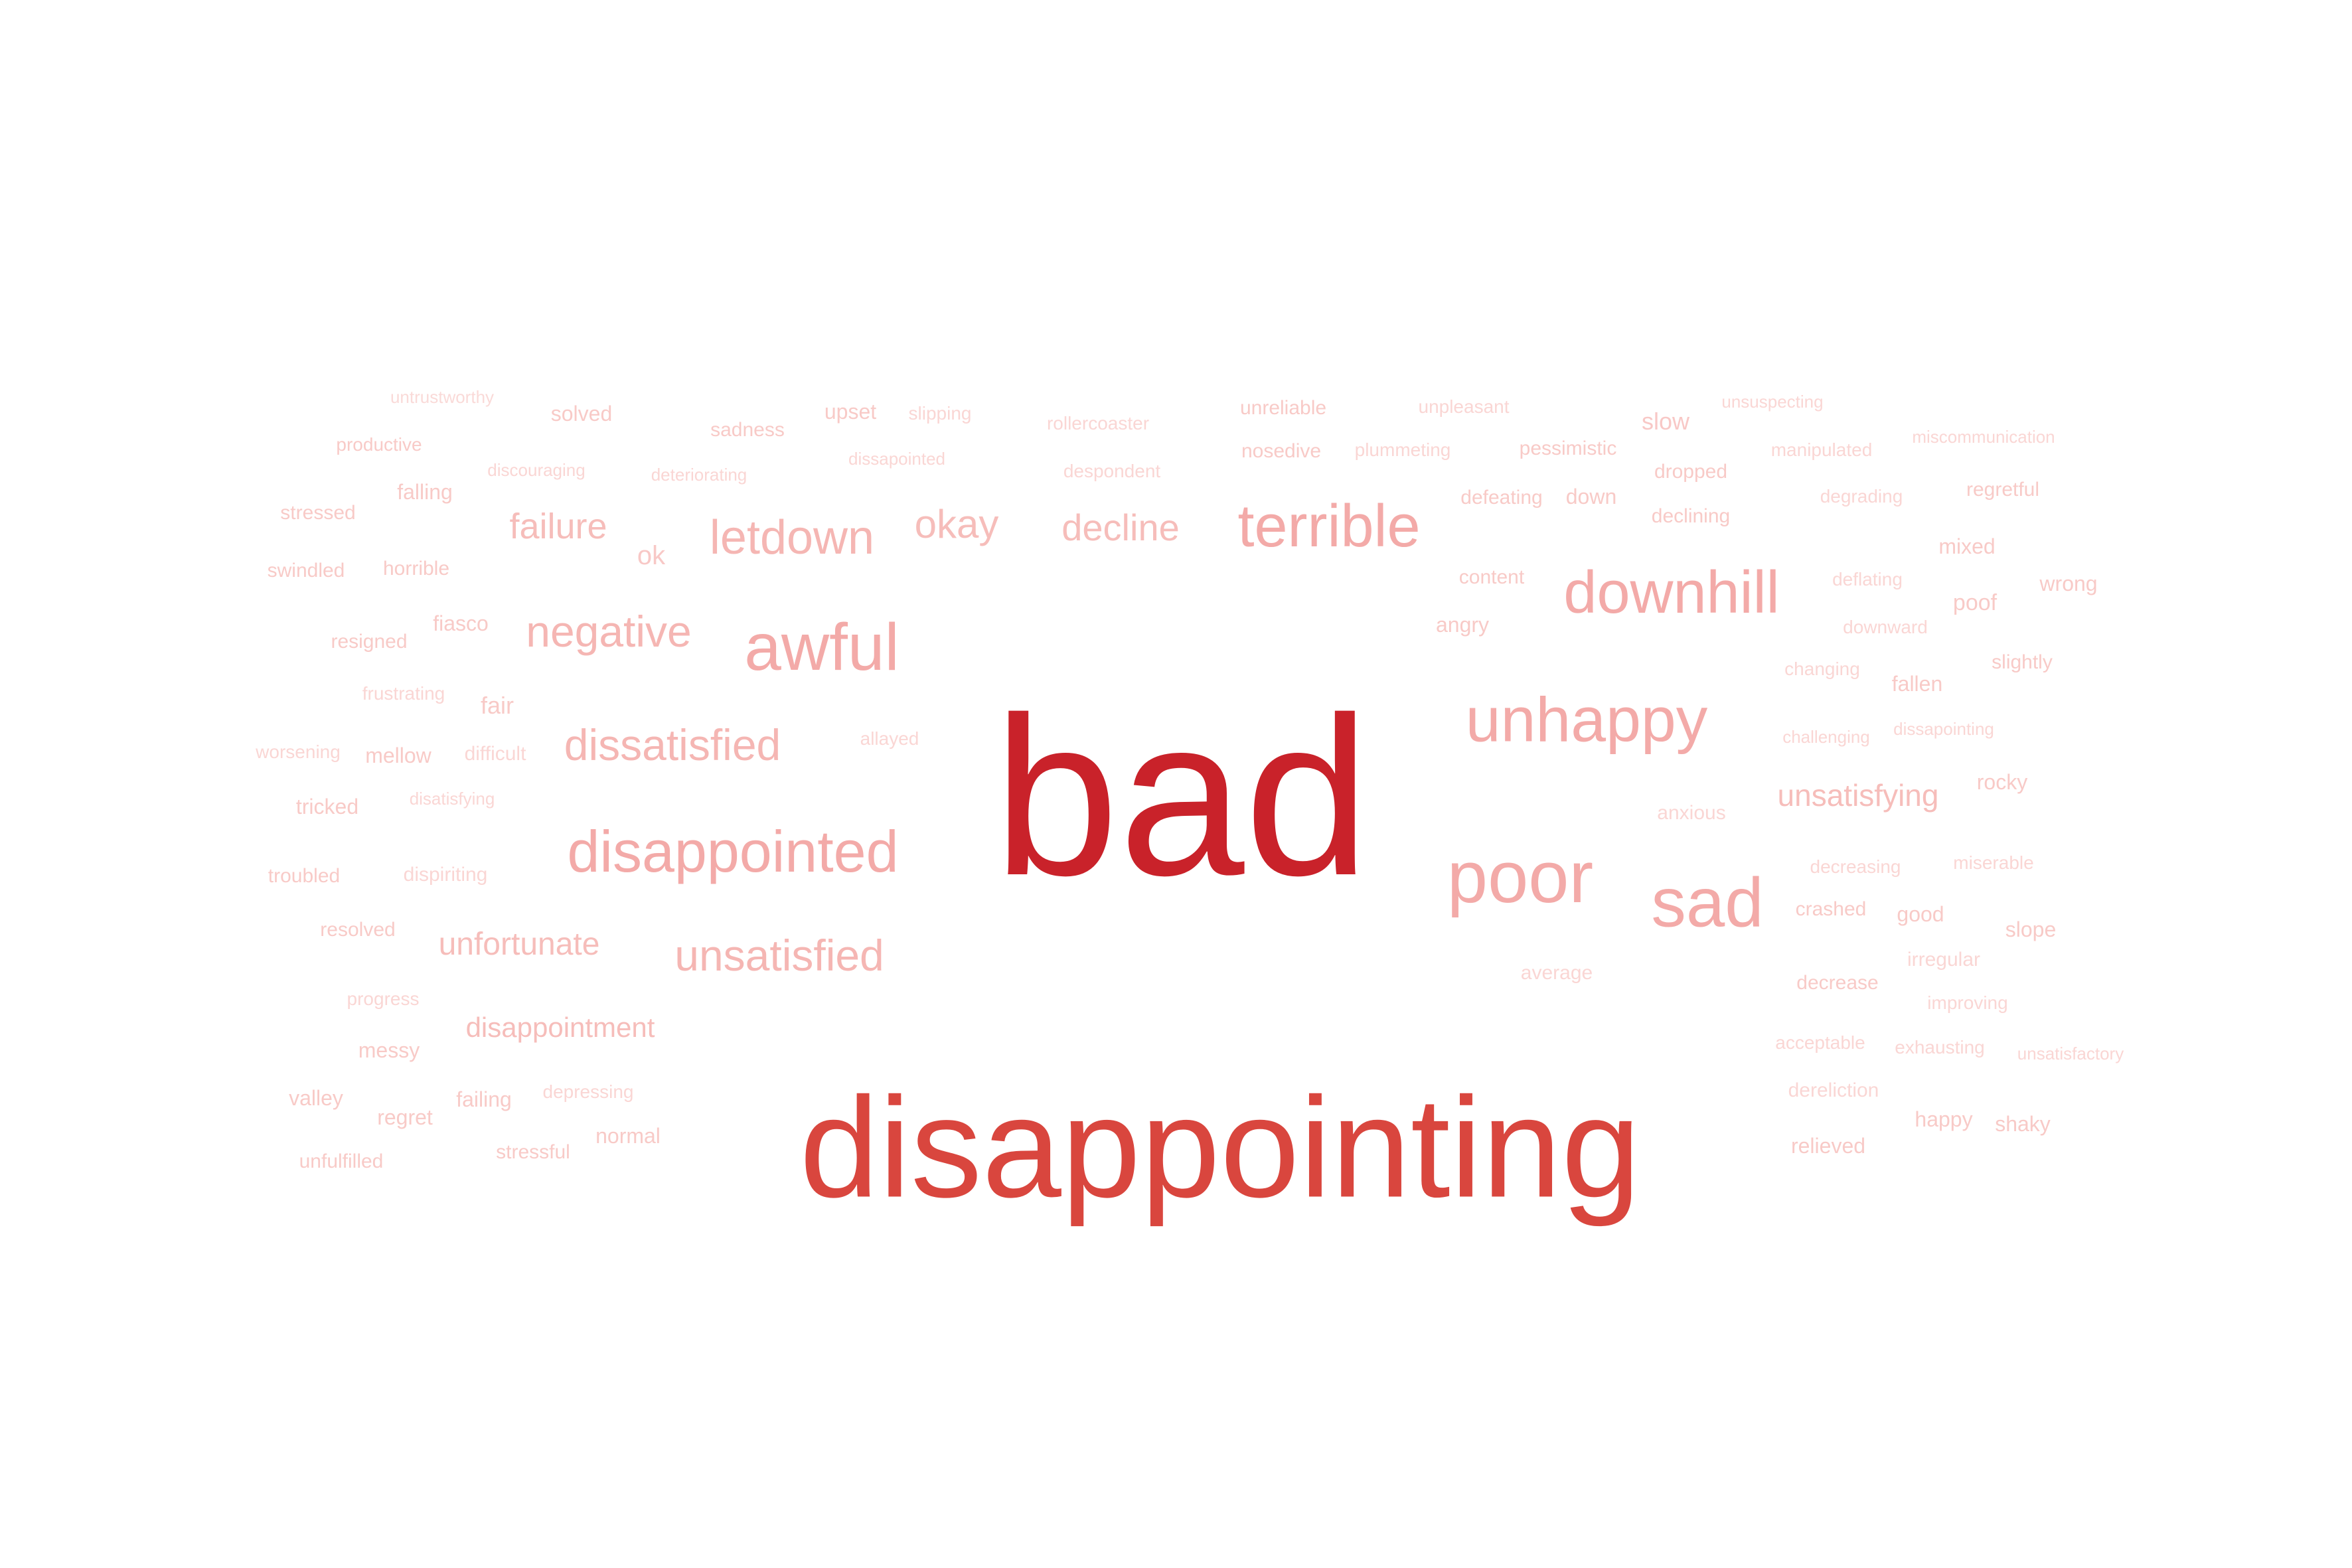  I want to click on word: unsatisfying, so click(1858, 795).